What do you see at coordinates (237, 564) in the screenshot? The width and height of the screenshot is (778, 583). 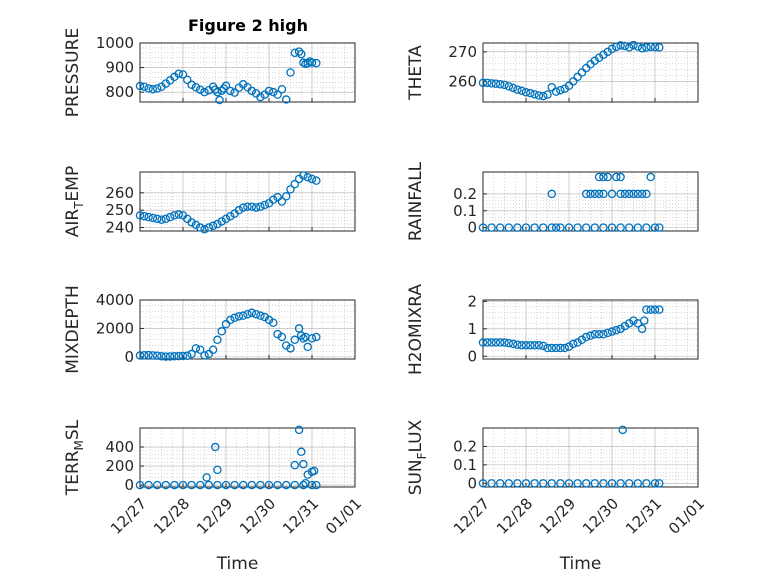 I see `x-axis-label: Time` at bounding box center [237, 564].